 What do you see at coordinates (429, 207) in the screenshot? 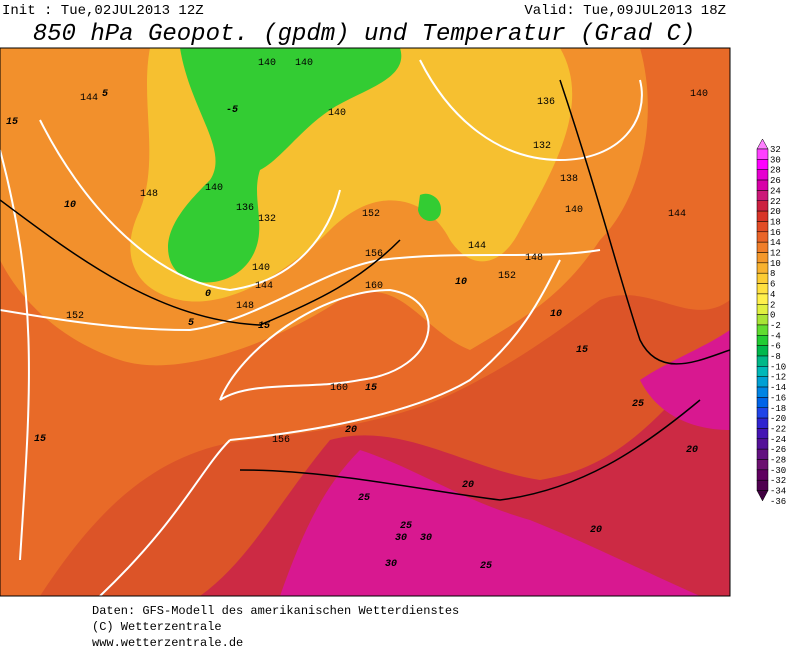
I see `cold-zone-norway` at bounding box center [429, 207].